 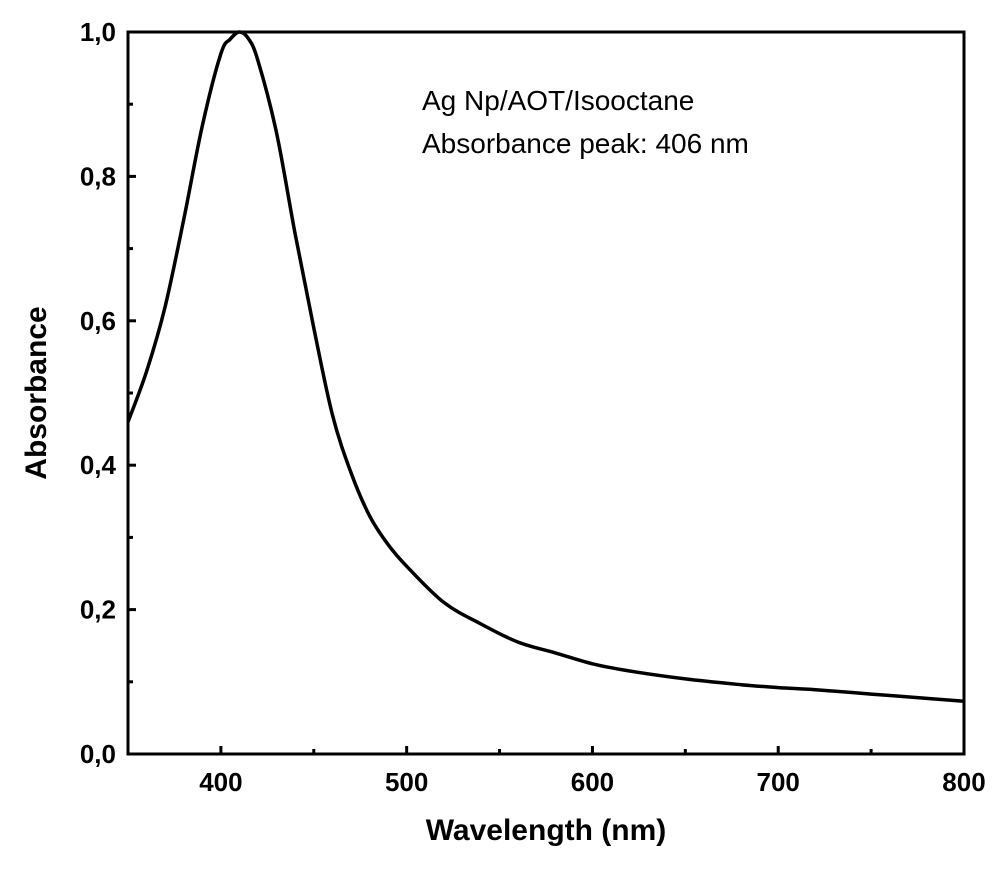 What do you see at coordinates (98, 32) in the screenshot?
I see `y-tick-label: 1,0` at bounding box center [98, 32].